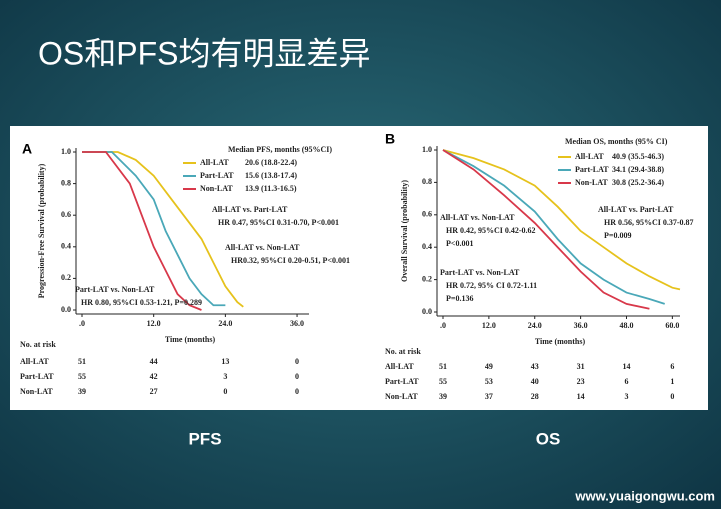 This screenshot has height=509, width=721. Describe the element at coordinates (141, 302) in the screenshot. I see `annotation: HR 0.80, 95%CI 0.53-1.21, P=0.289` at that location.